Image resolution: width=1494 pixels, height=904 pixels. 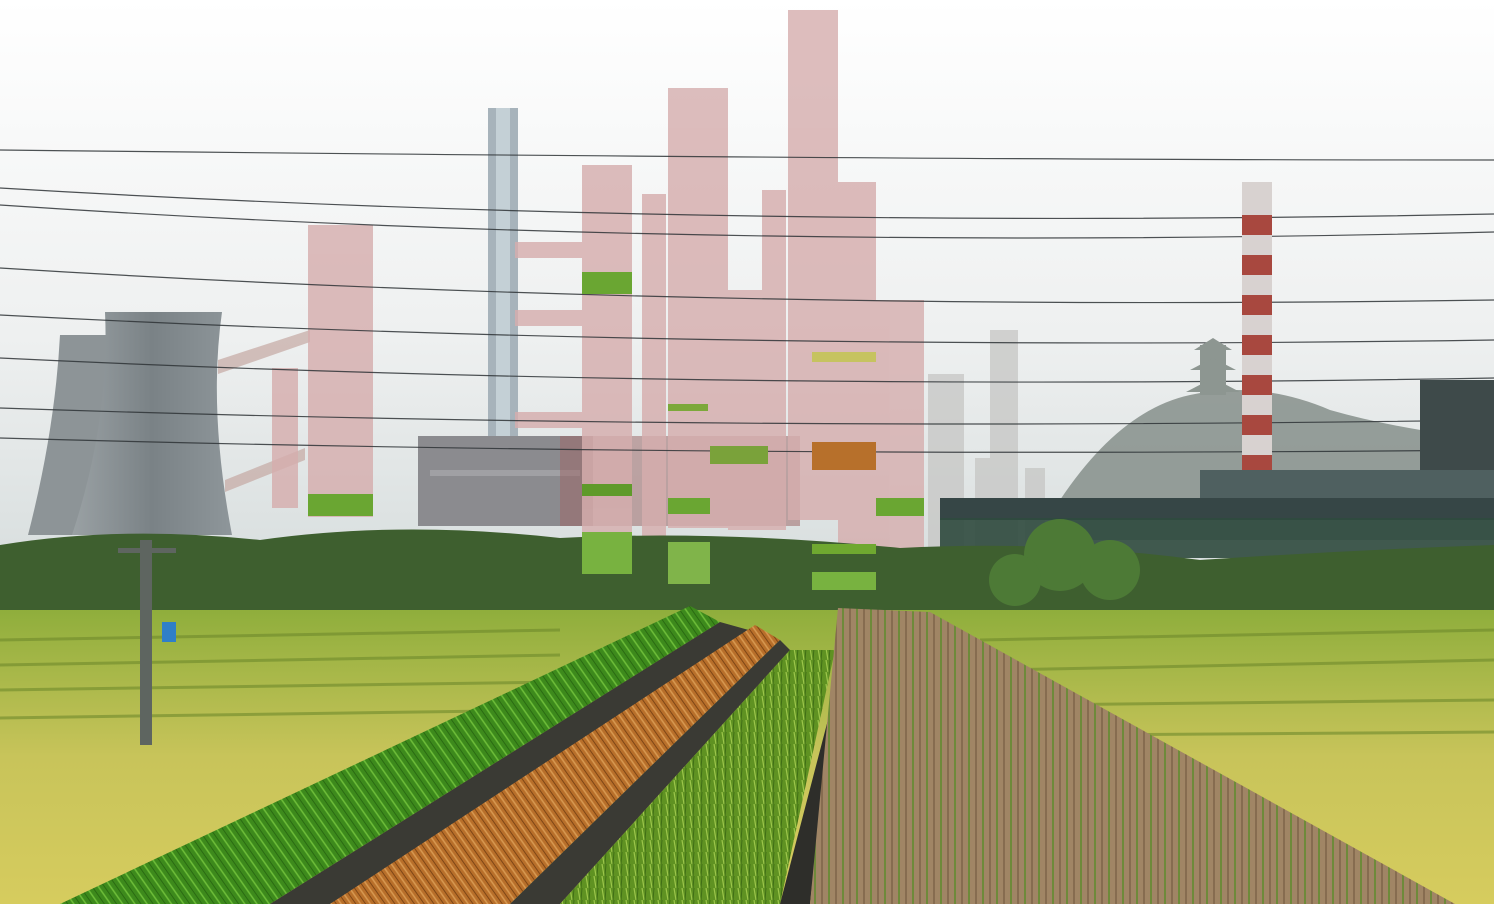 I want to click on cooling-tower-icon, so click(x=130, y=423).